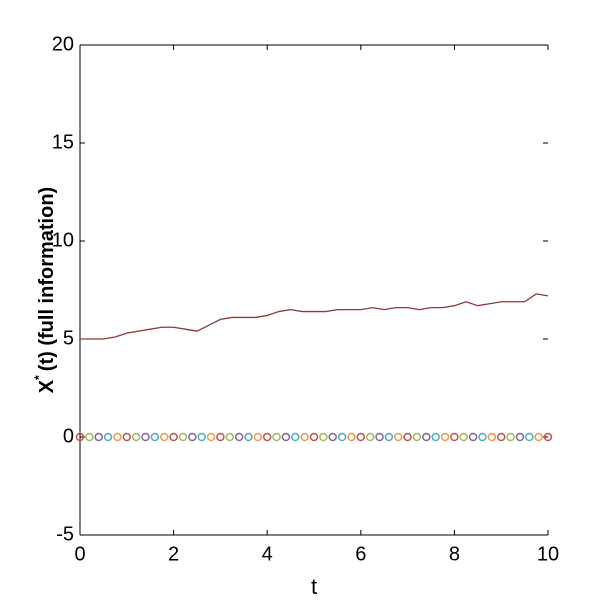  What do you see at coordinates (39, 377) in the screenshot?
I see `y-label-sup: *` at bounding box center [39, 377].